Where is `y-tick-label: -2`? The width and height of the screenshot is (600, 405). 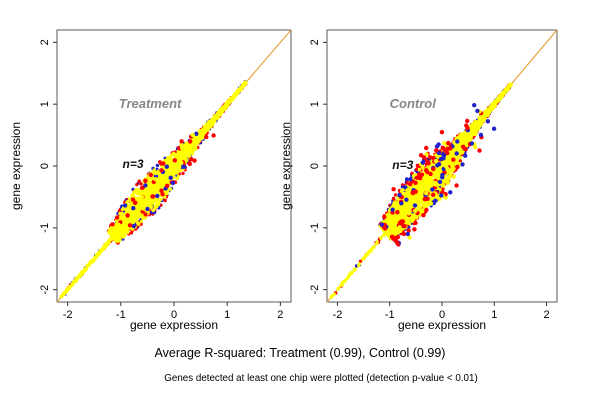
y-tick-label: -2 is located at coordinates (315, 290).